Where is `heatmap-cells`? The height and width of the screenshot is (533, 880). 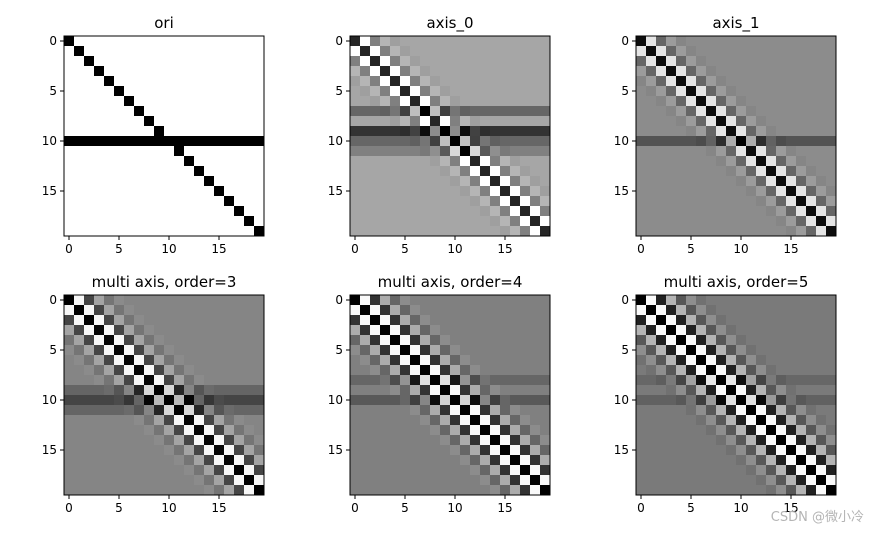 heatmap-cells is located at coordinates (164, 395).